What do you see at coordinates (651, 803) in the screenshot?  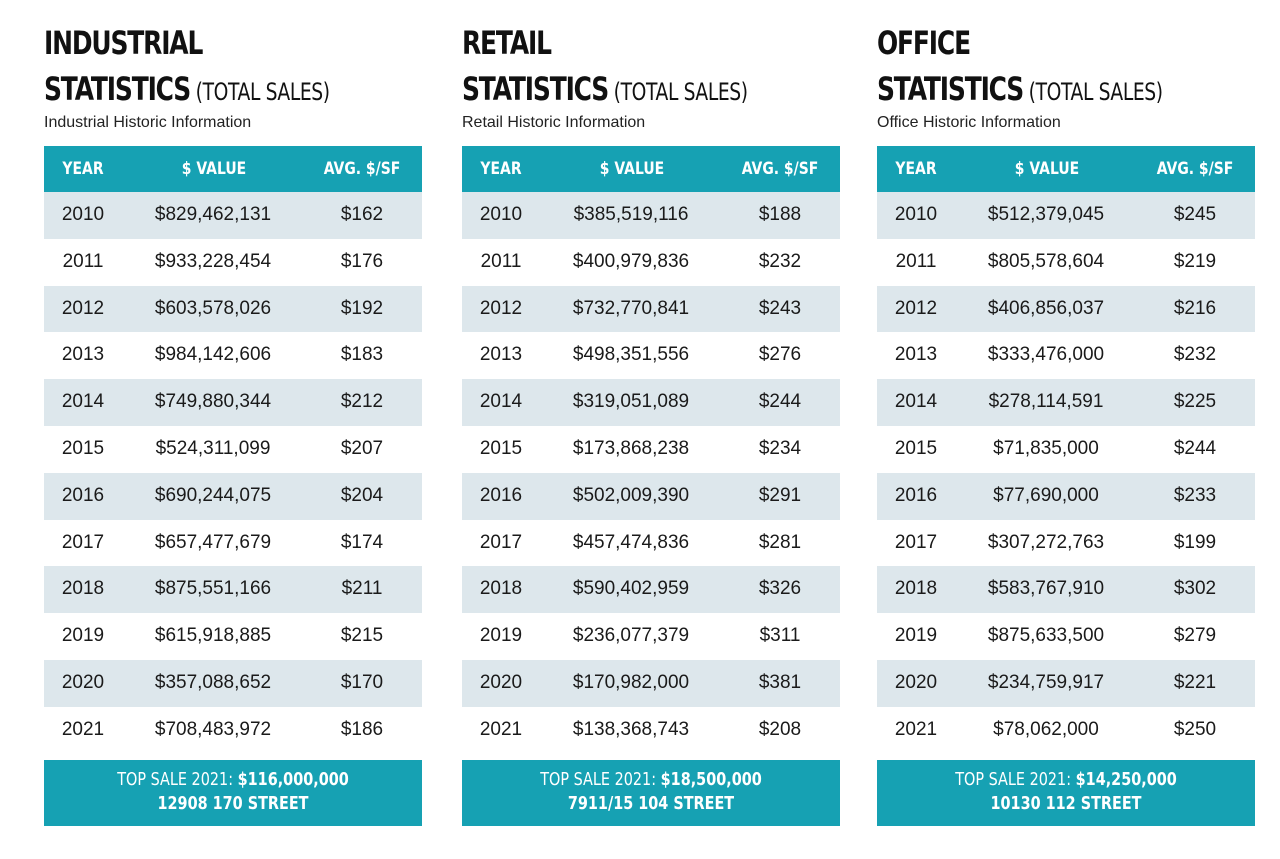 I see `top-sale-address: 7911/15 104 STREET` at bounding box center [651, 803].